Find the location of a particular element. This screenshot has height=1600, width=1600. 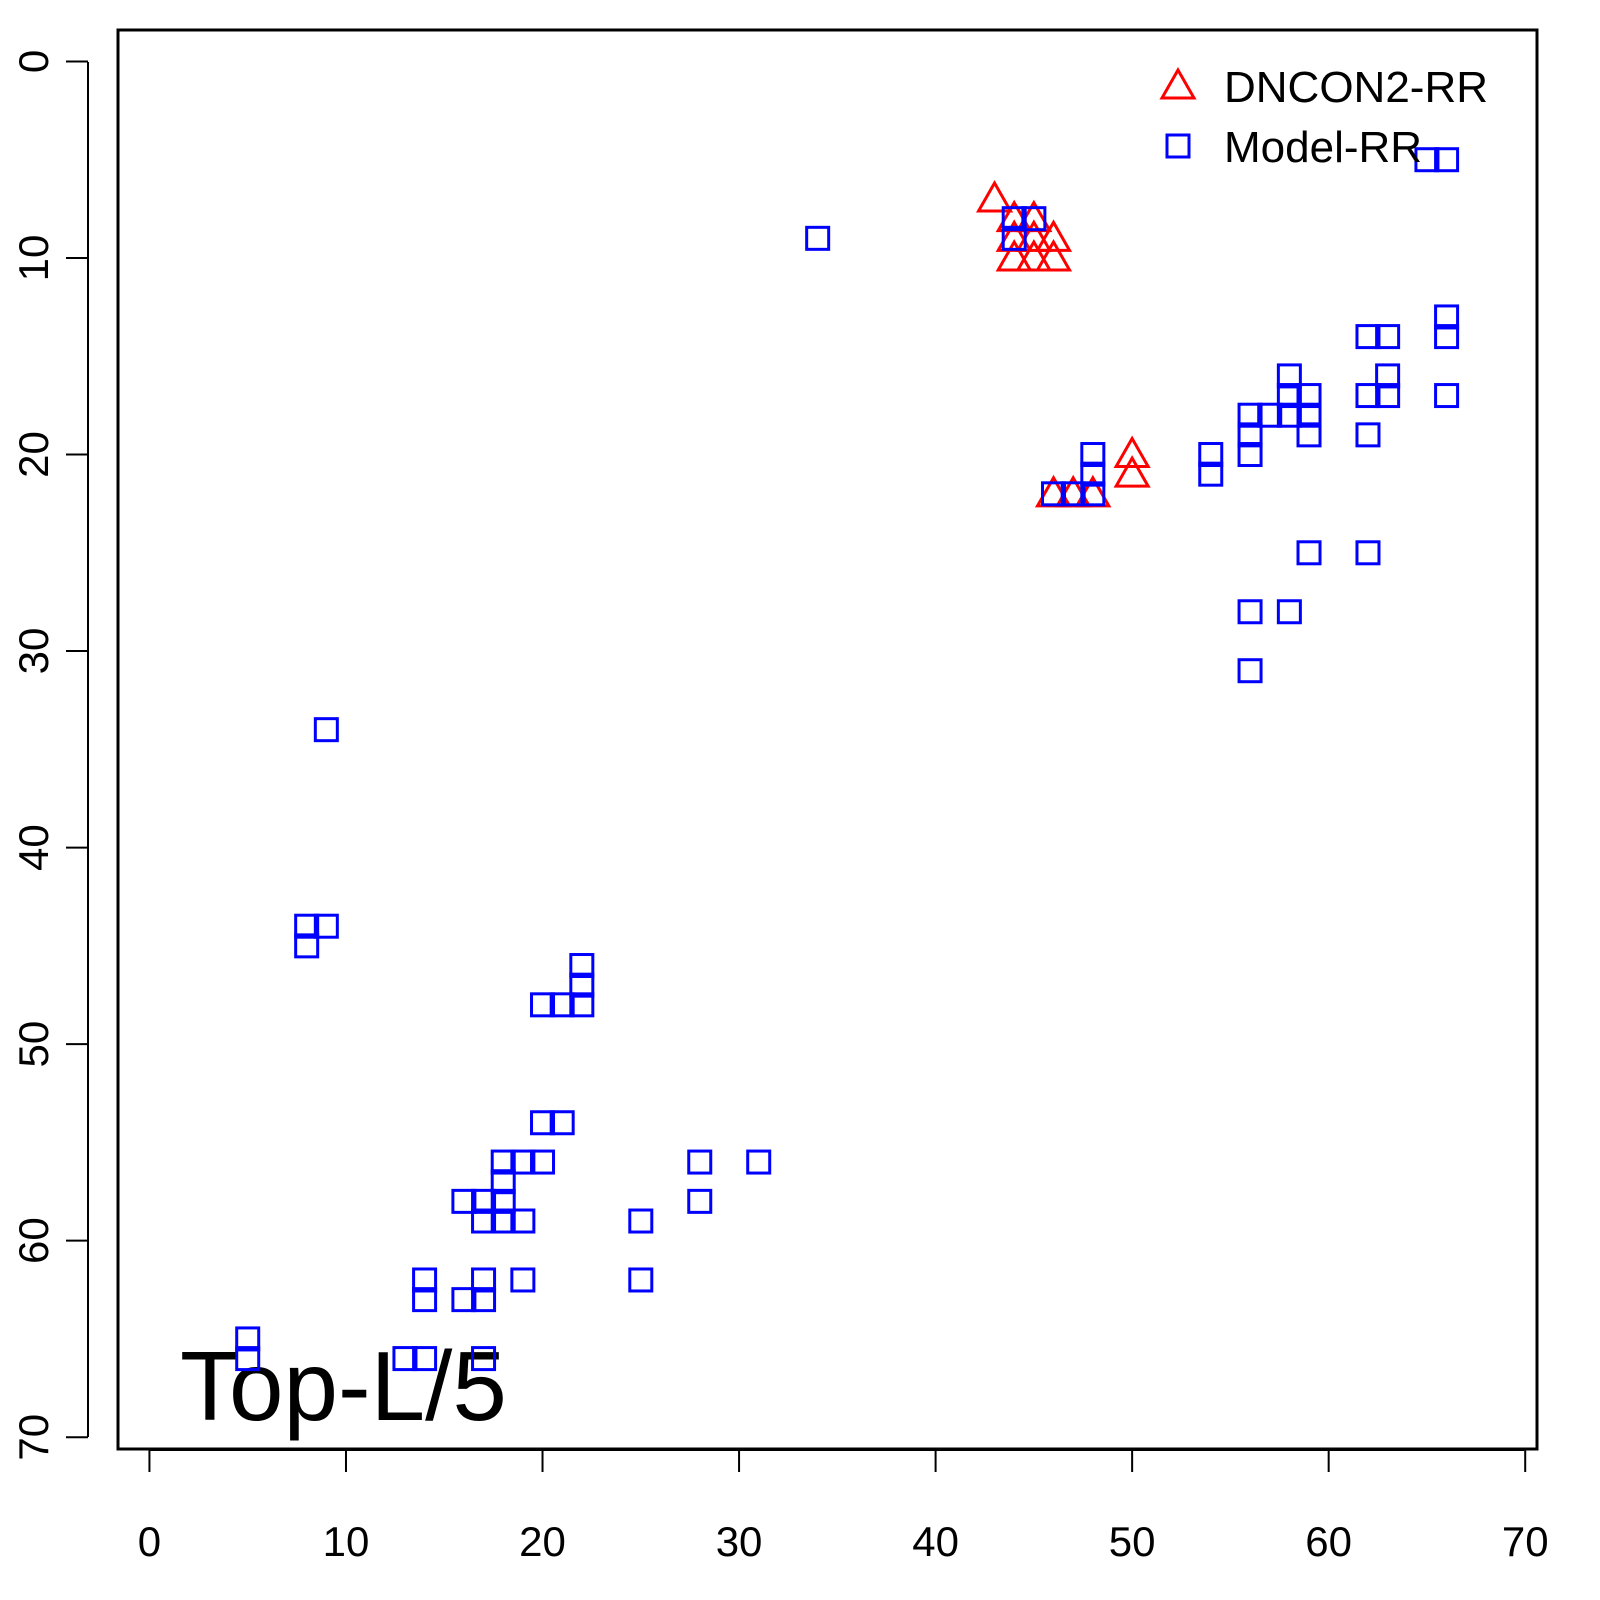

x-tick-label: 10 is located at coordinates (346, 1541).